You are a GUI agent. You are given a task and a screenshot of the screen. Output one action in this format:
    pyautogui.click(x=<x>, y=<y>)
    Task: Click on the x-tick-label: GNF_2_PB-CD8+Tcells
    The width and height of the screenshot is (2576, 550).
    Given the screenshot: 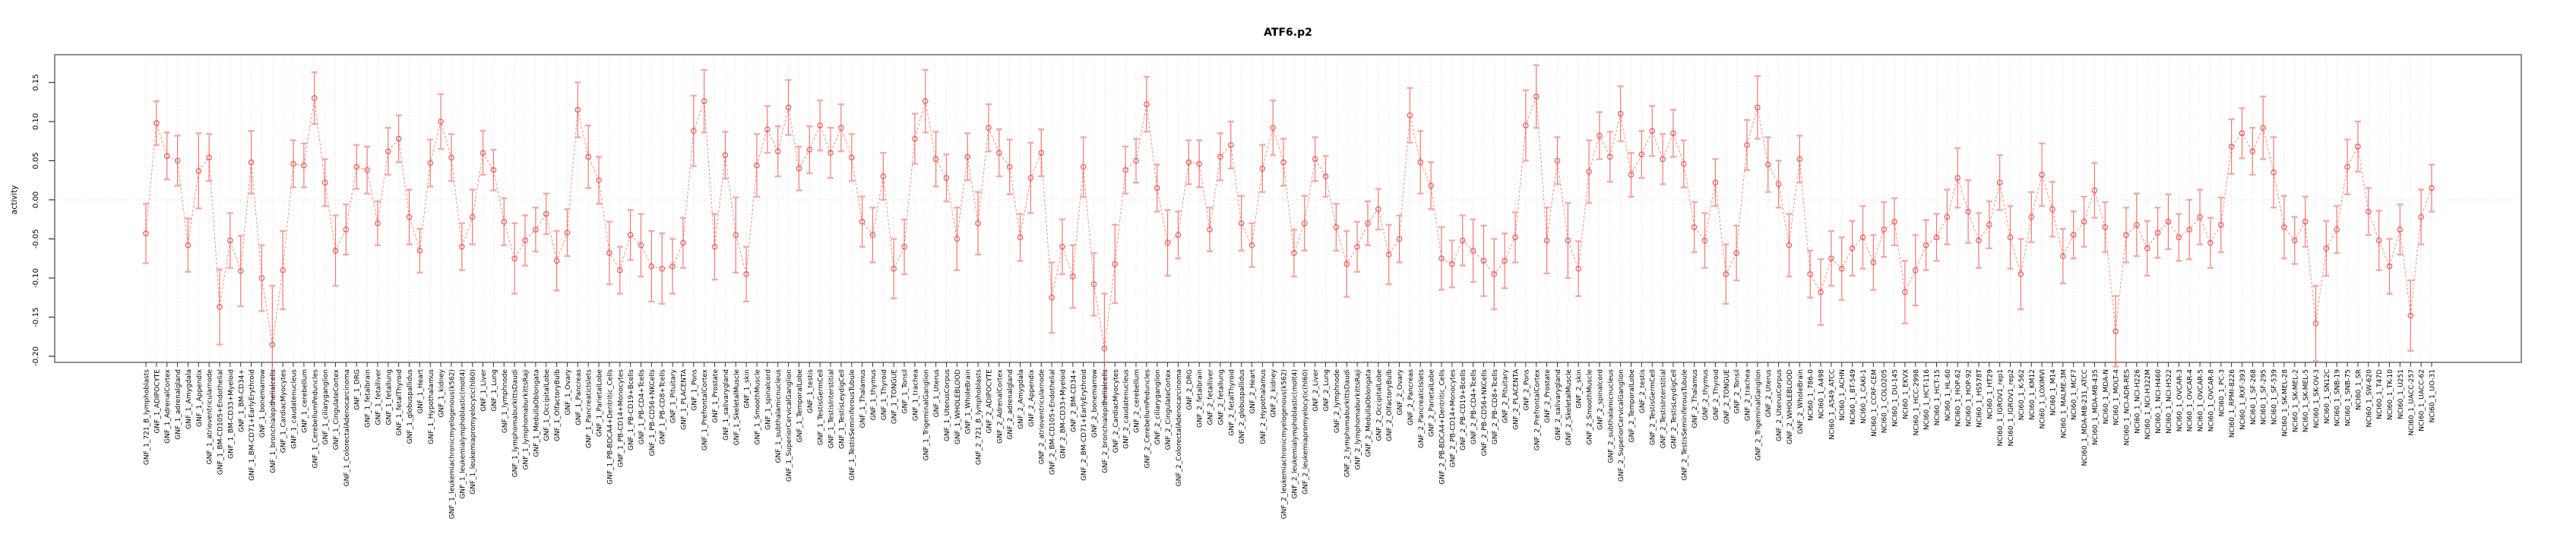 What is the action you would take?
    pyautogui.click(x=1496, y=406)
    